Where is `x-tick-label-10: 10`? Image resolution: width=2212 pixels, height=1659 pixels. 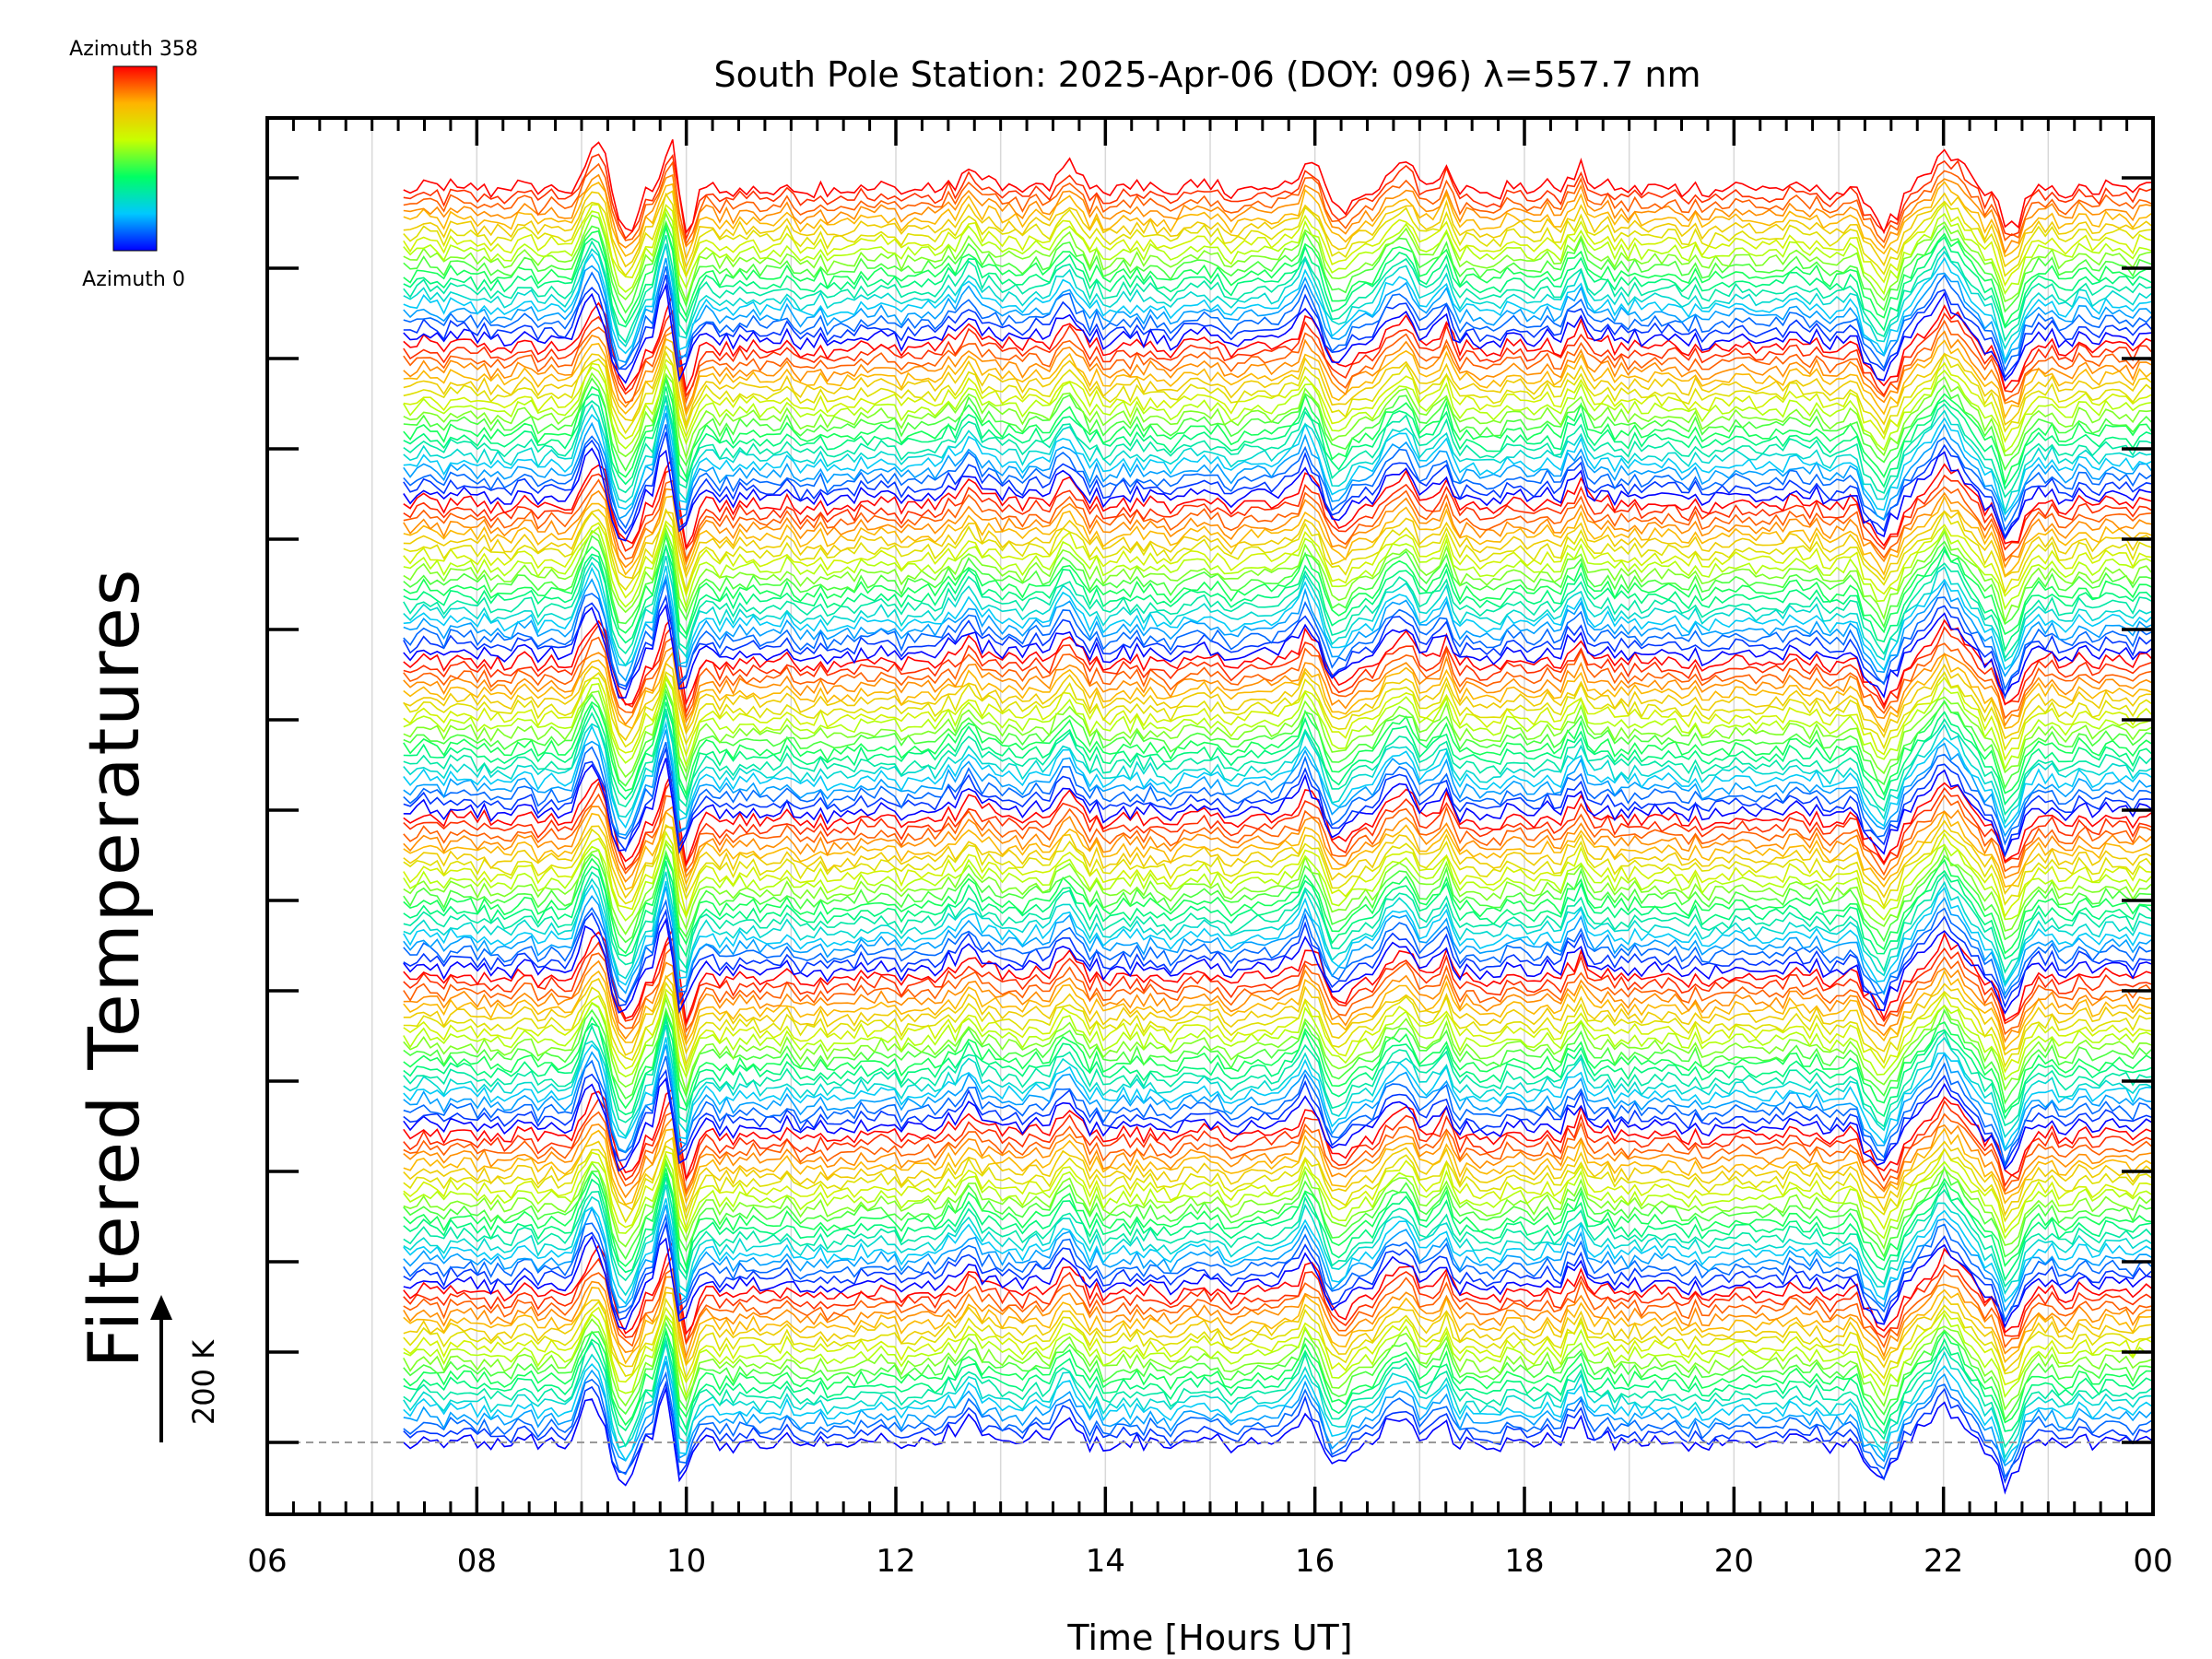 x-tick-label-10: 10 is located at coordinates (686, 1561).